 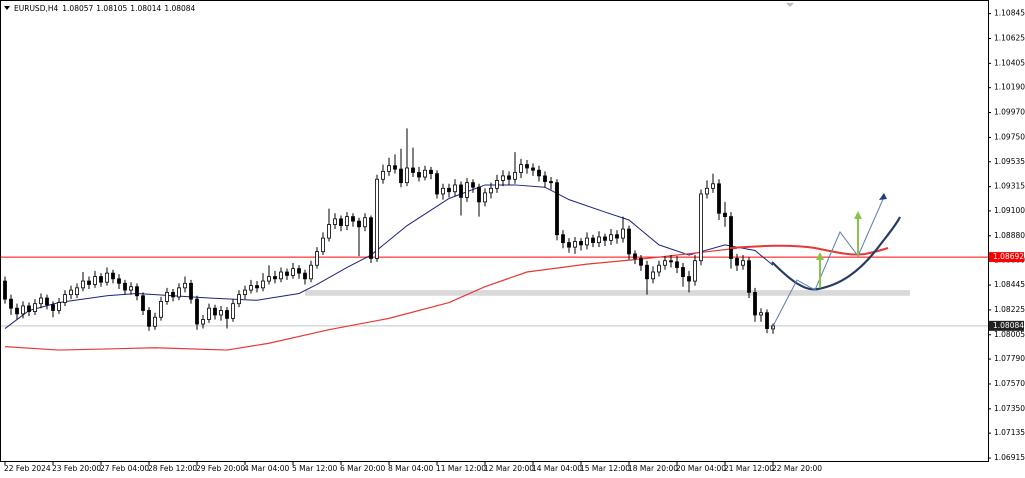 What do you see at coordinates (1009, 37) in the screenshot?
I see `y-tick-label: 1.10625` at bounding box center [1009, 37].